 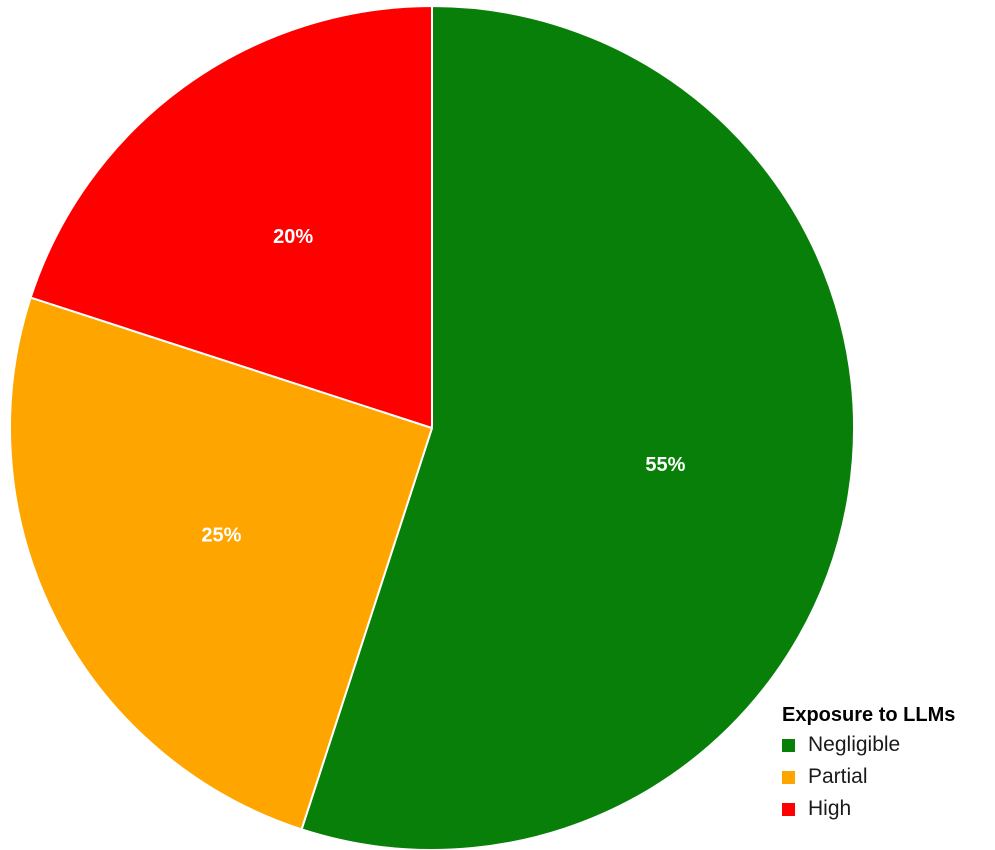 I want to click on legend-item-negligible: Negligible, so click(x=887, y=745).